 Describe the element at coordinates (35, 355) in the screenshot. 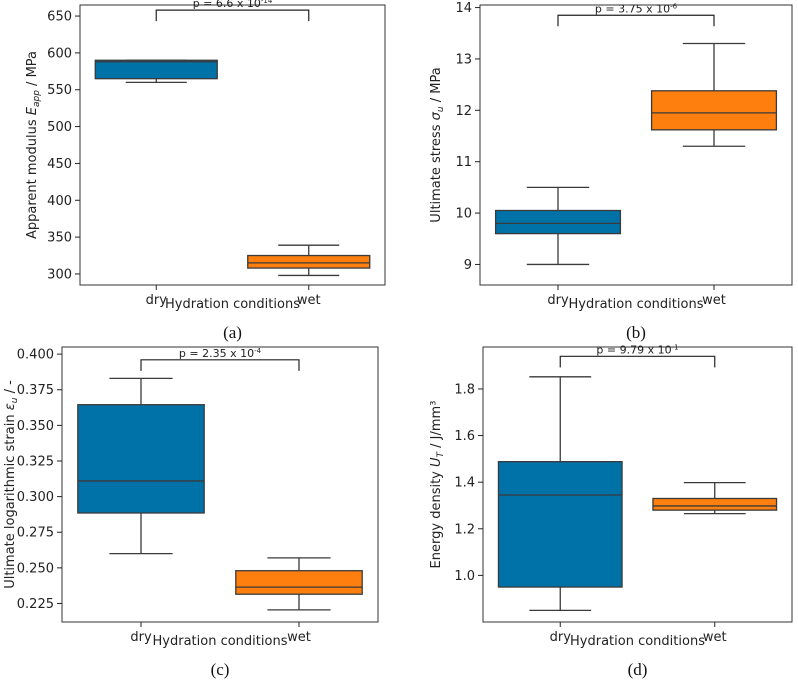

I see `y-tick-label: 0.400` at that location.